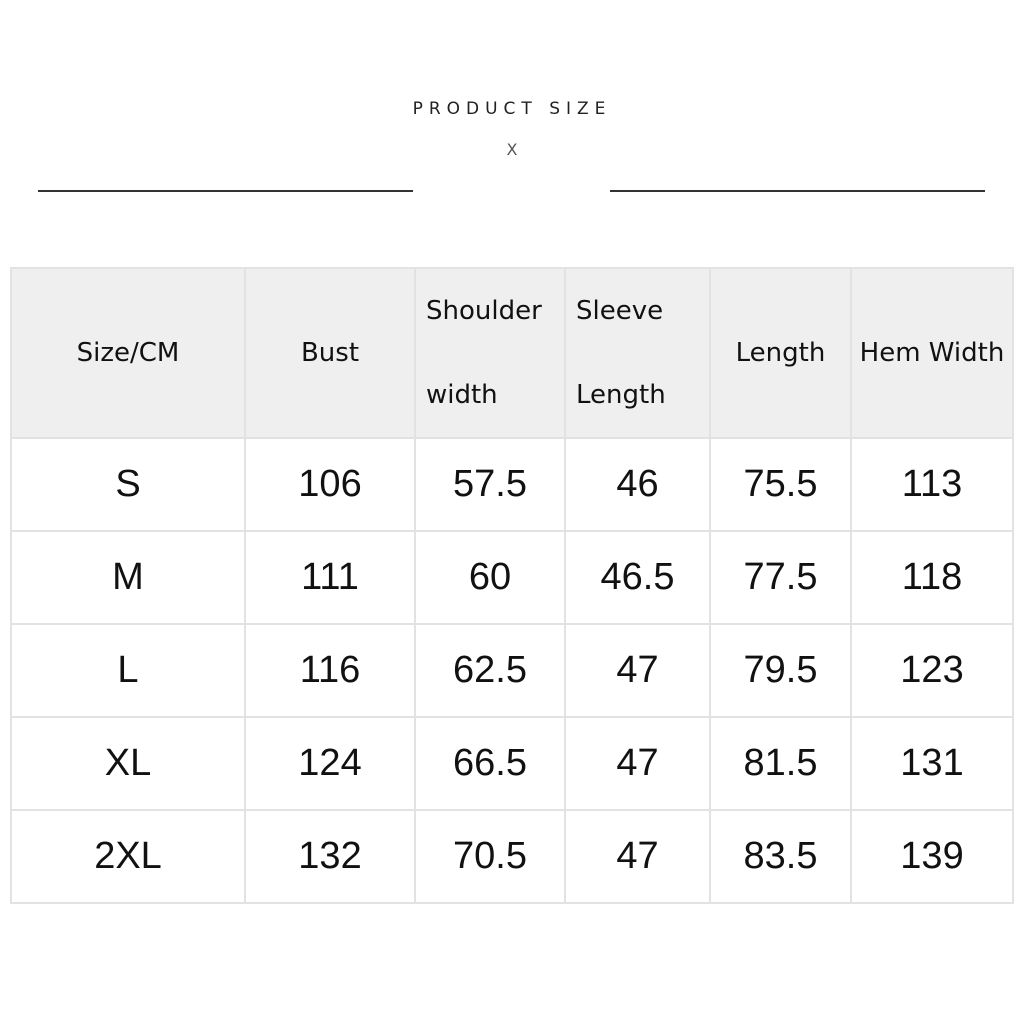  I want to click on cell-size: XL, so click(128, 763).